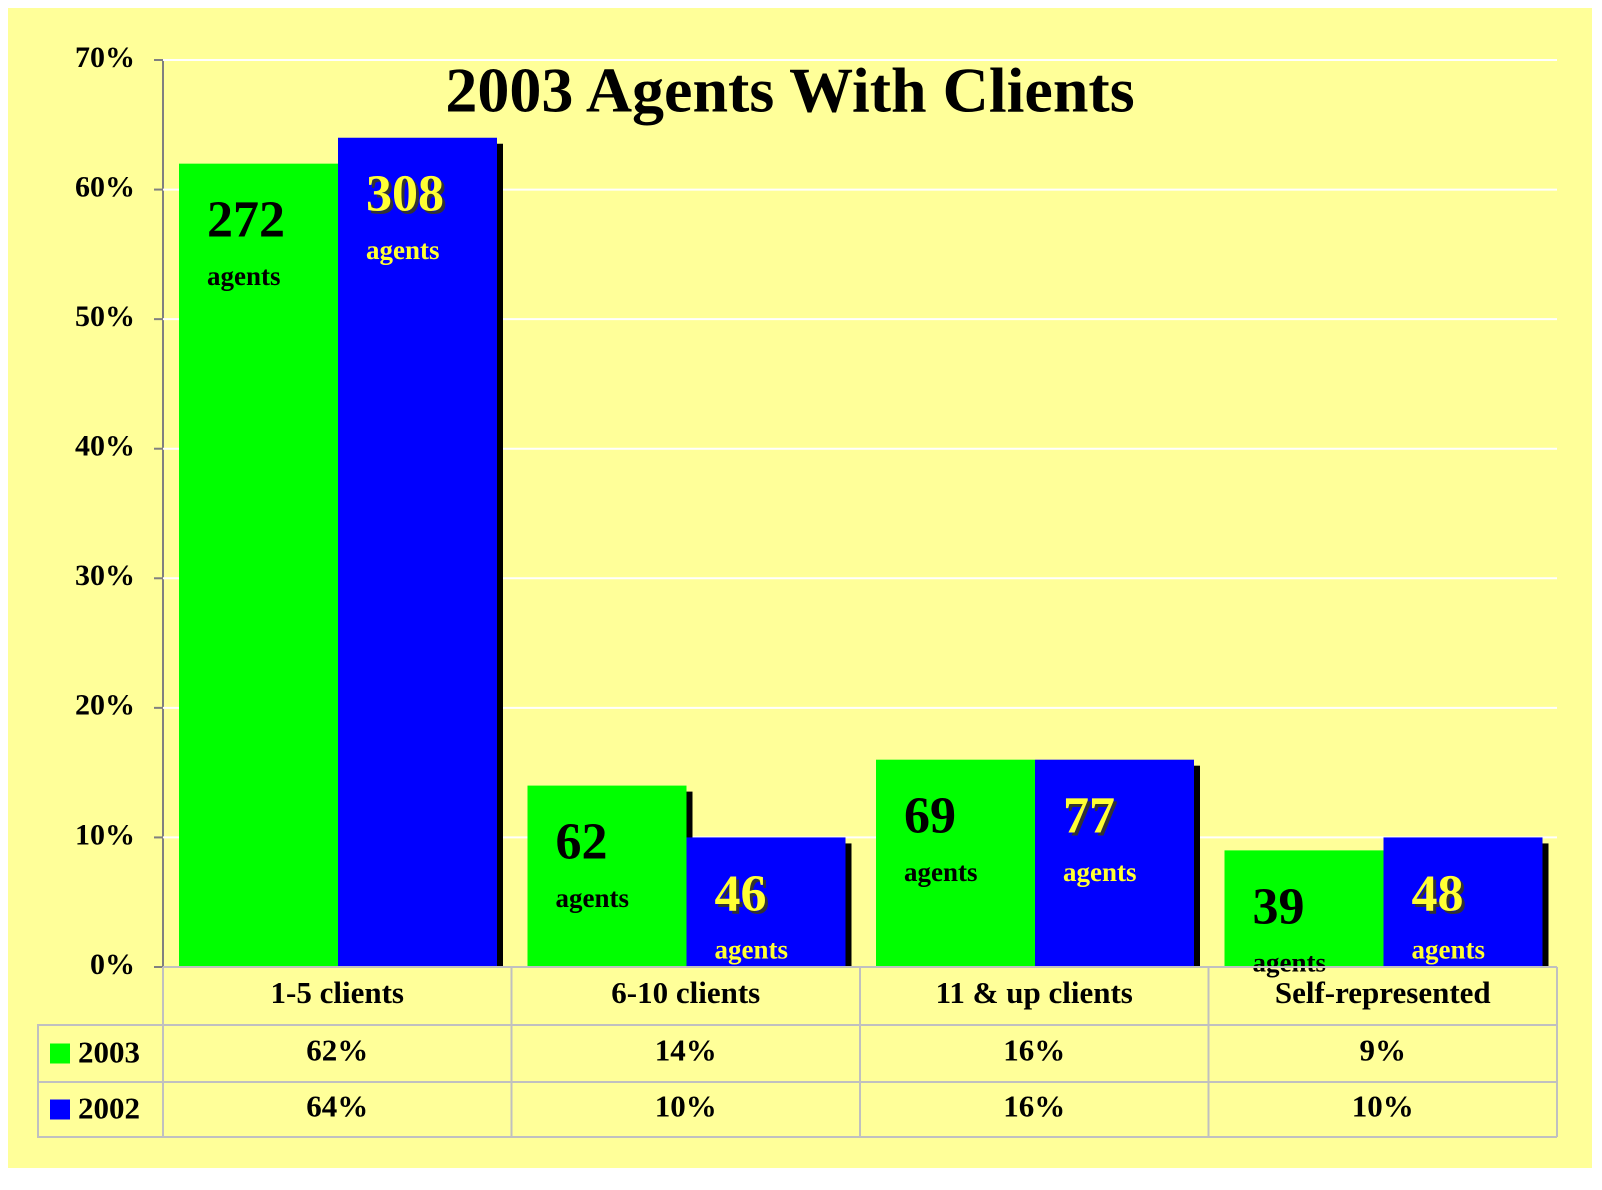  I want to click on count-shadow: 48, so click(1441, 896).